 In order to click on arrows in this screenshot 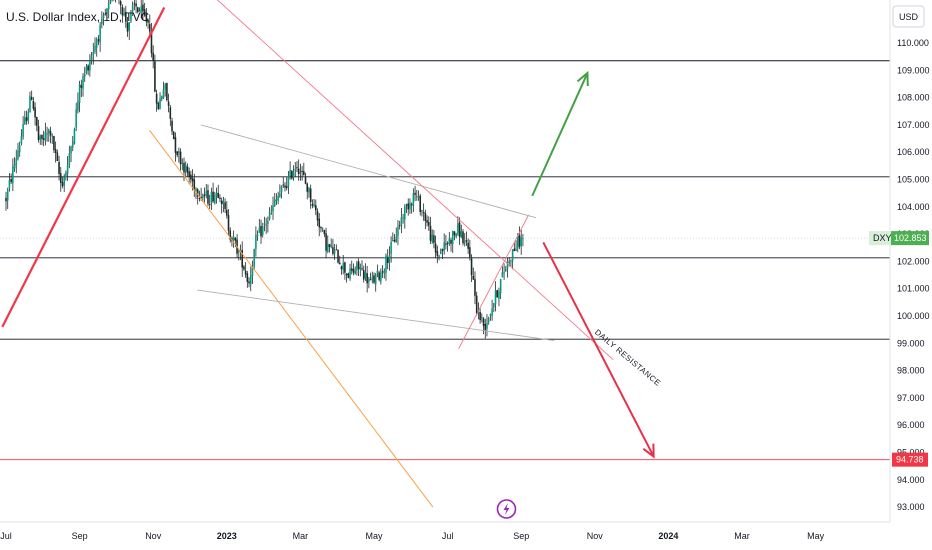, I will do `click(593, 264)`.